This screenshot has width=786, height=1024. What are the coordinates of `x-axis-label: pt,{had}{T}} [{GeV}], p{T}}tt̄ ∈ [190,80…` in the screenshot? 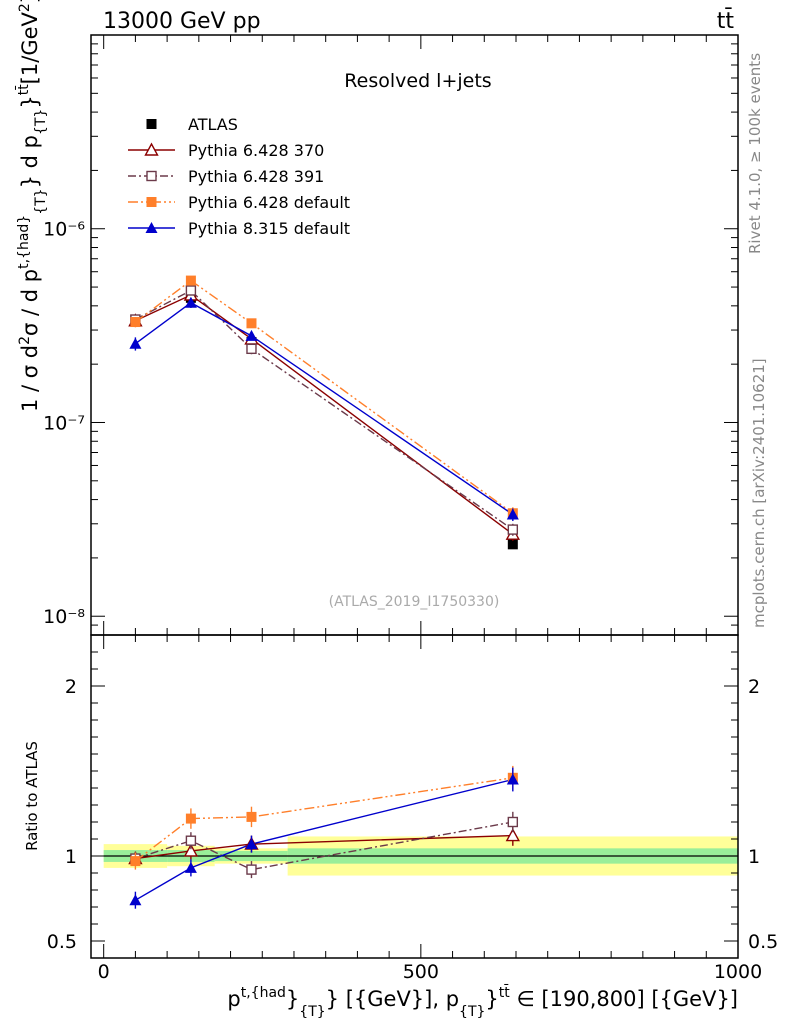 It's located at (482, 1001).